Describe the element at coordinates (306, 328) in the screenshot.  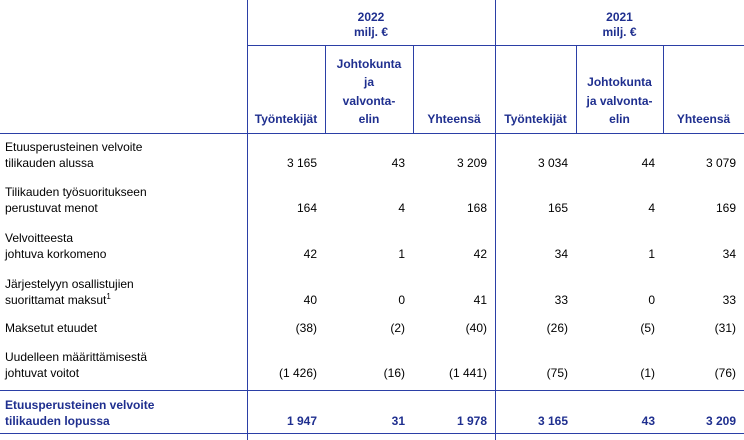
I see `cell-value: (38)` at that location.